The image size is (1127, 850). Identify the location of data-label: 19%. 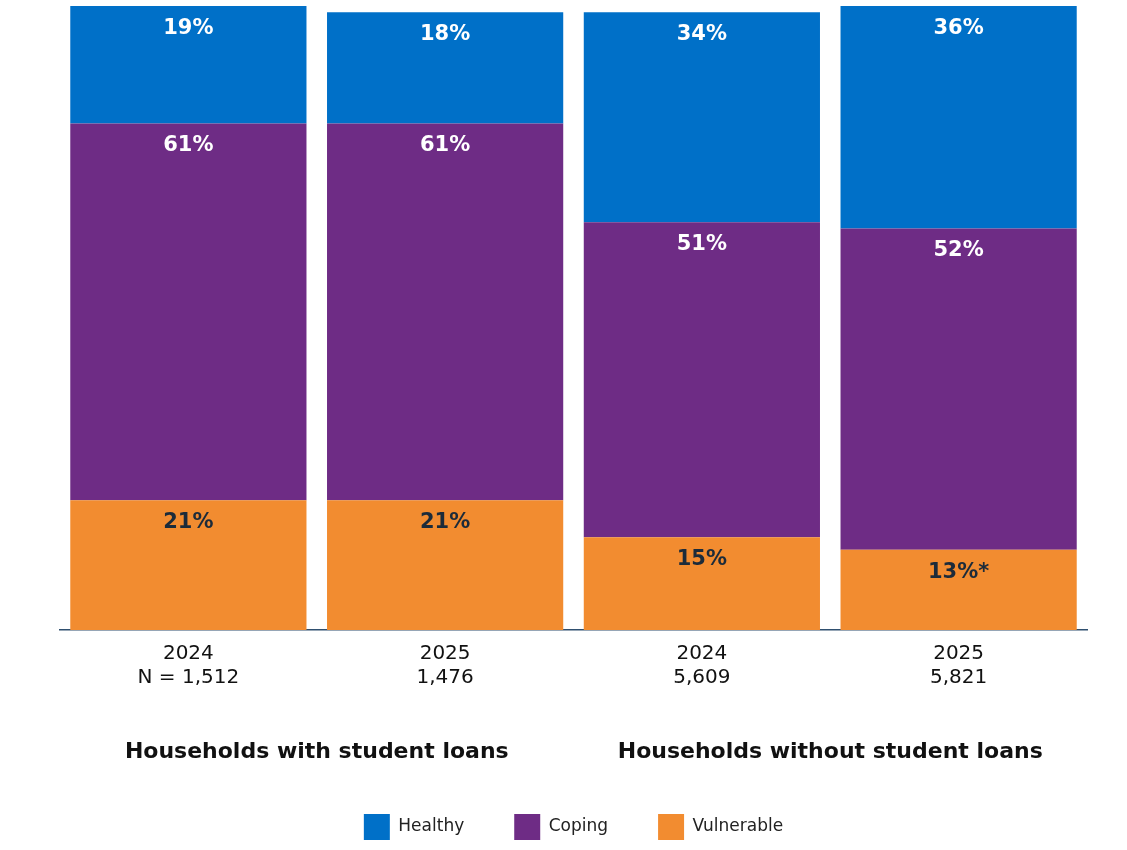
(188, 26).